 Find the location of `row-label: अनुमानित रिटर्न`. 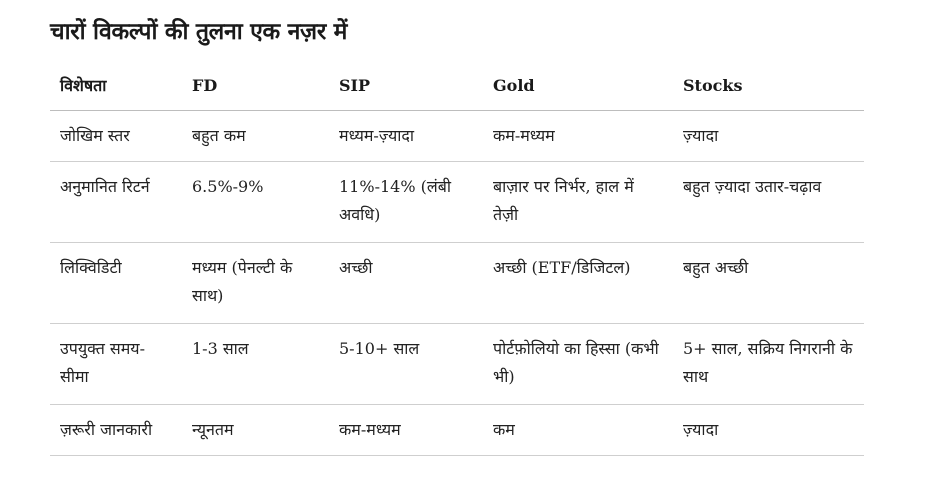

row-label: अनुमानित रिटर्न is located at coordinates (116, 202).